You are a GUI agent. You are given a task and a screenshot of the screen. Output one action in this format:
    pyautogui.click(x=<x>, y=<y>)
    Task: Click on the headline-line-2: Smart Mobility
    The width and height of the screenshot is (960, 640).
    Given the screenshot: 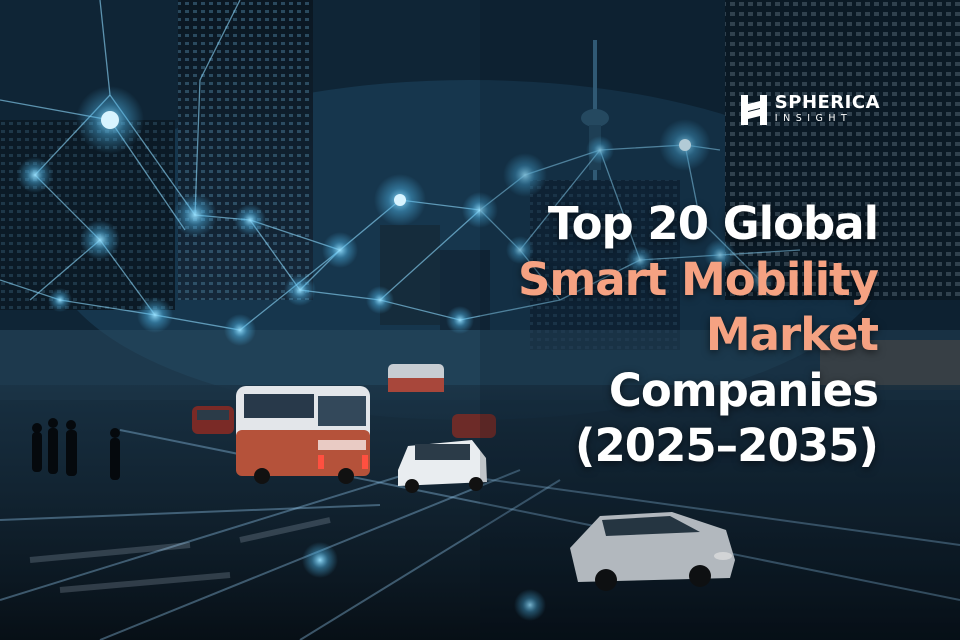 What is the action you would take?
    pyautogui.click(x=698, y=279)
    